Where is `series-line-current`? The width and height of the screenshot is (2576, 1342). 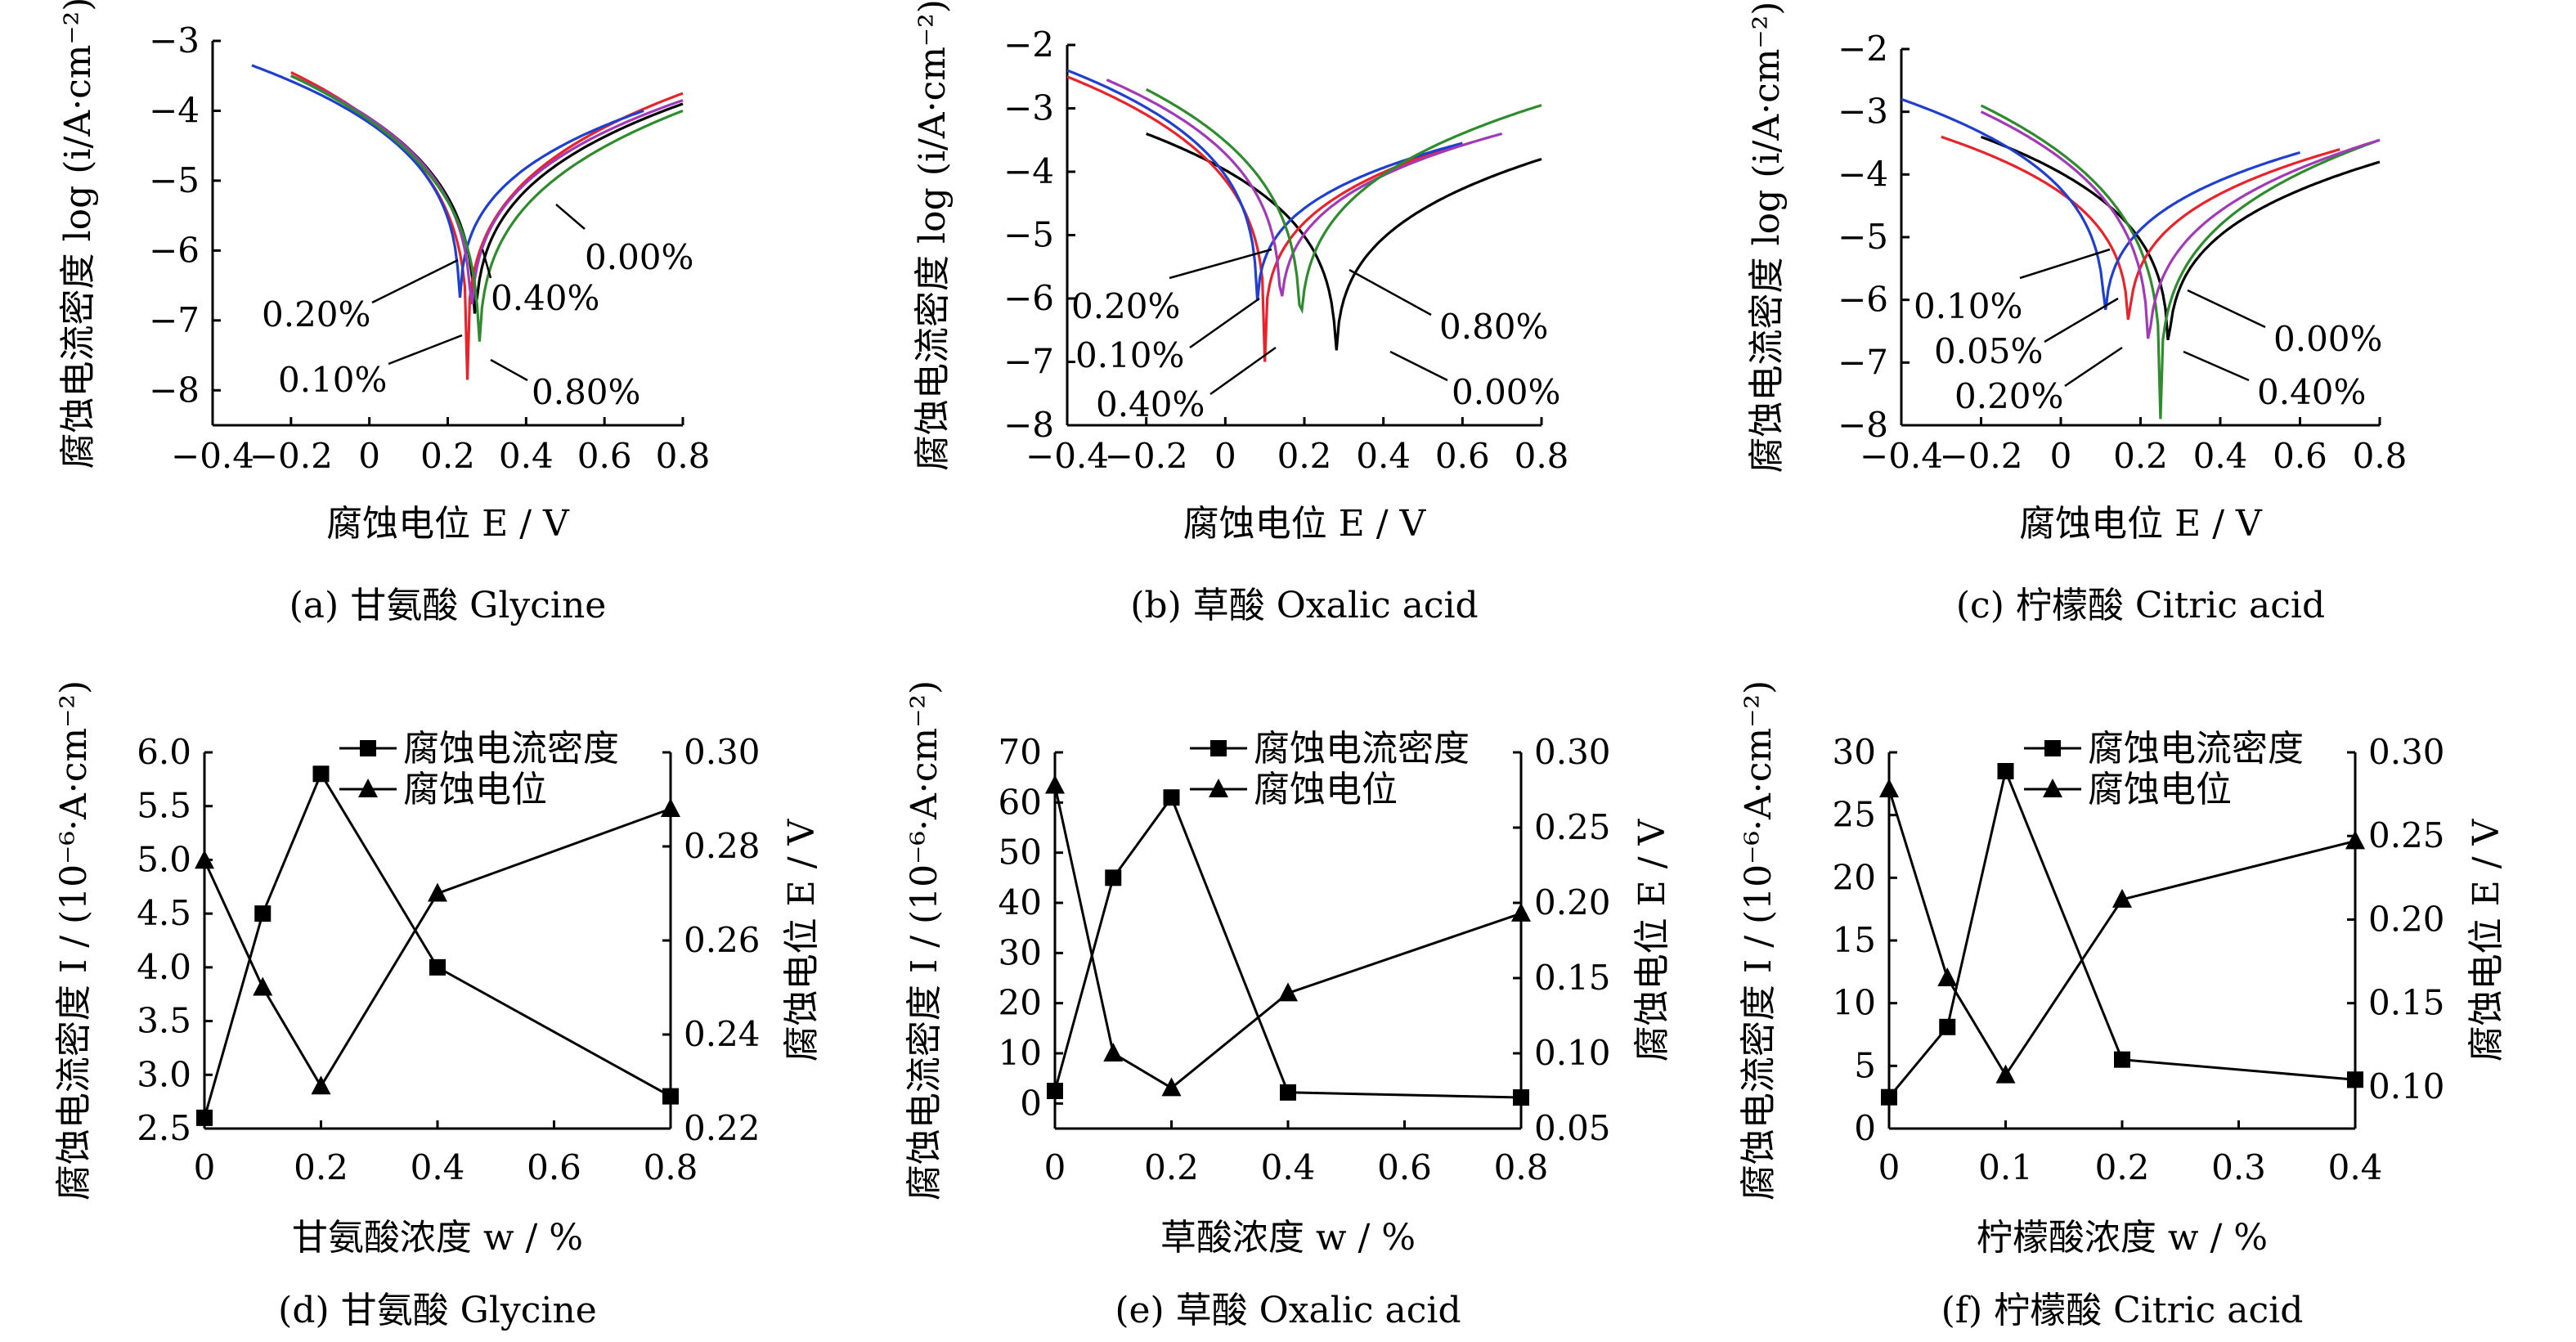 series-line-current is located at coordinates (1287, 947).